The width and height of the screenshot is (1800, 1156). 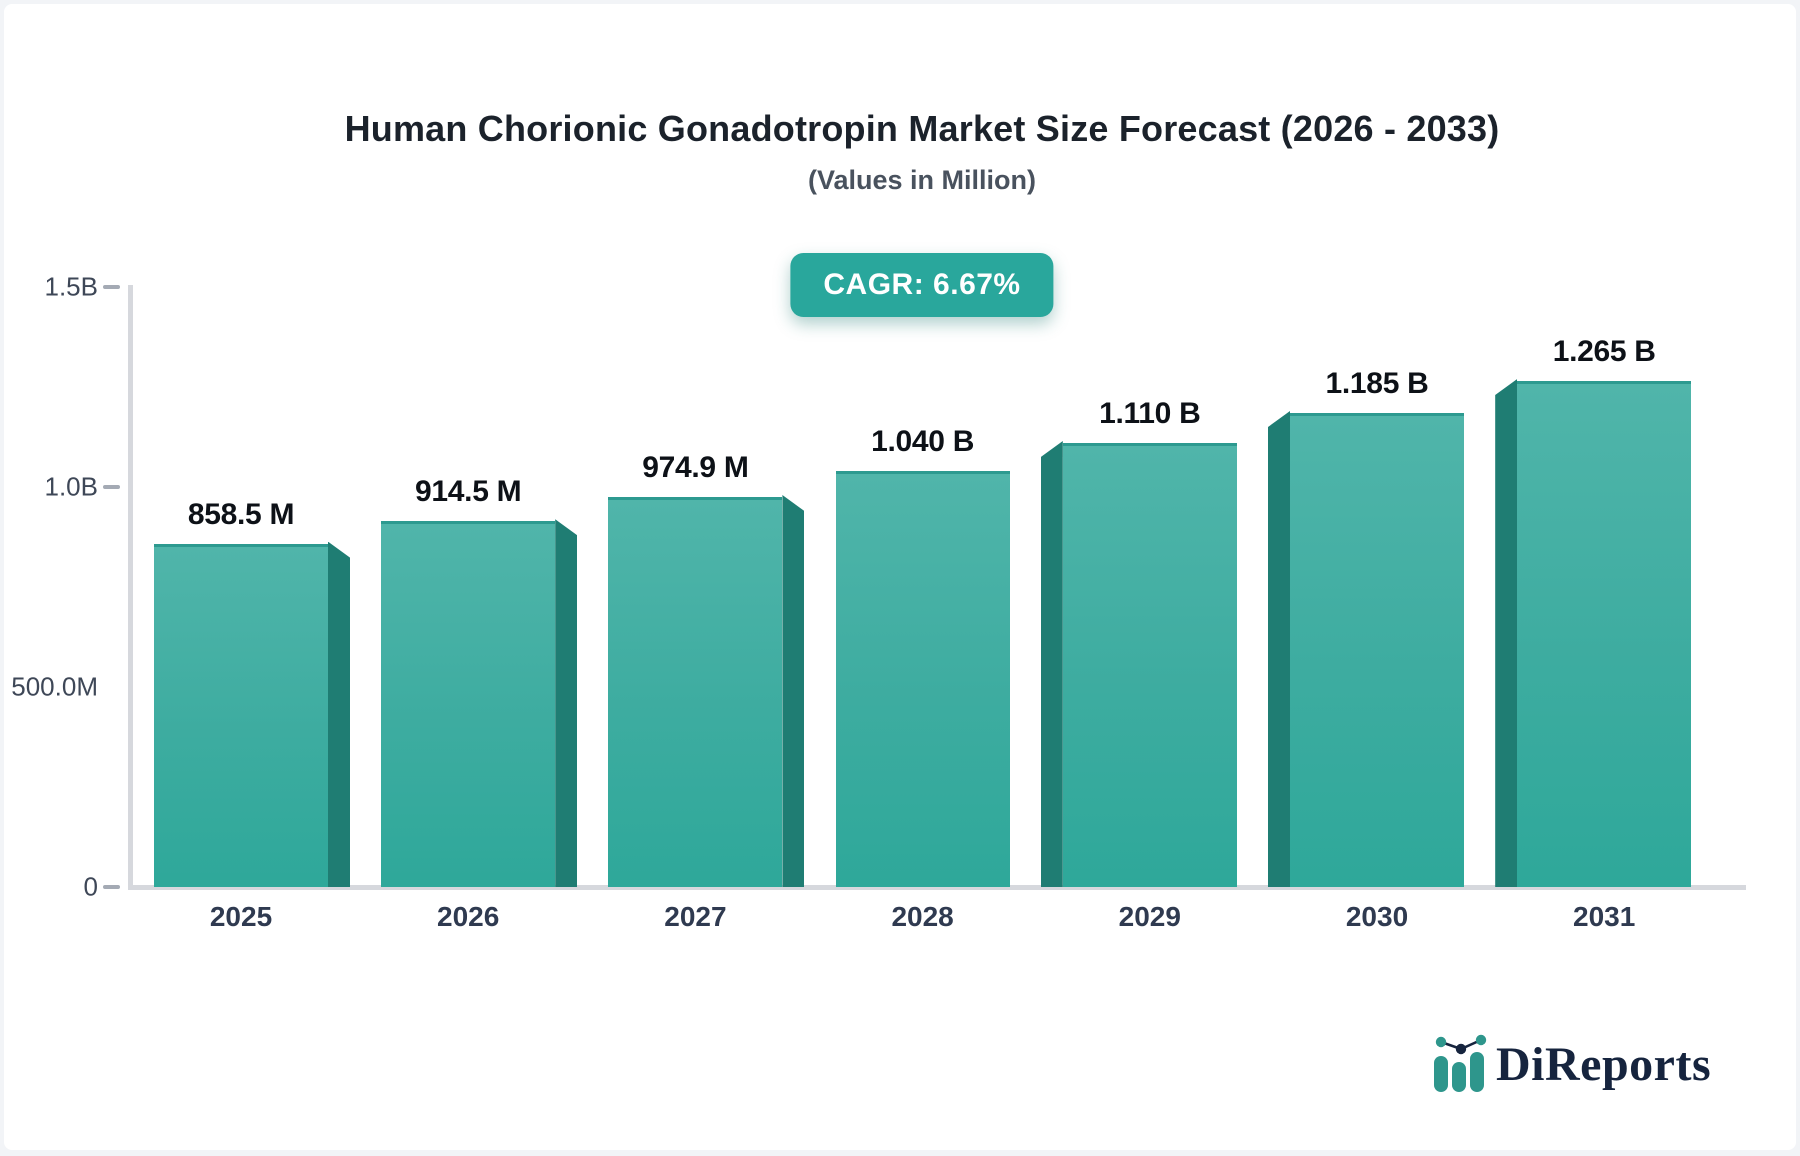 I want to click on x-axis-label: 2025, so click(x=241, y=916).